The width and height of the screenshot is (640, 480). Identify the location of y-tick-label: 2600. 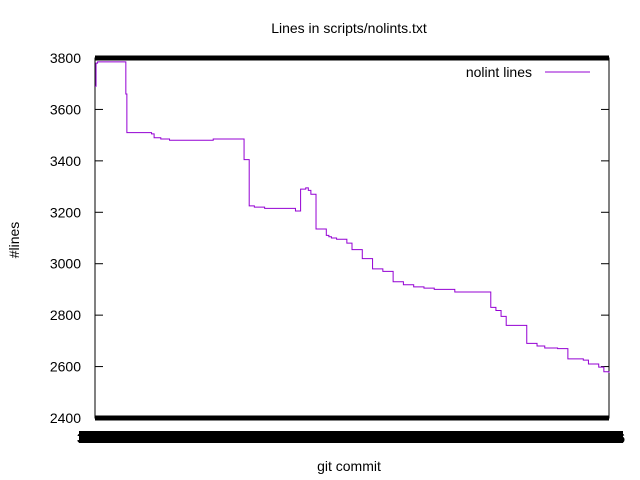
(65, 367).